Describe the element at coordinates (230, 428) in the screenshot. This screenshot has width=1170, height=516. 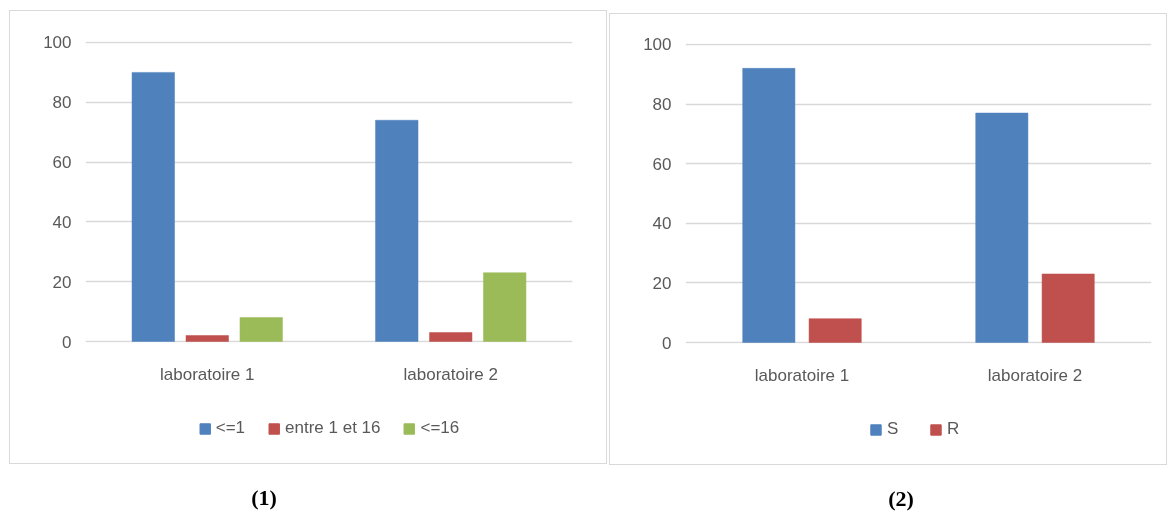
I see `legend-label: <=1` at that location.